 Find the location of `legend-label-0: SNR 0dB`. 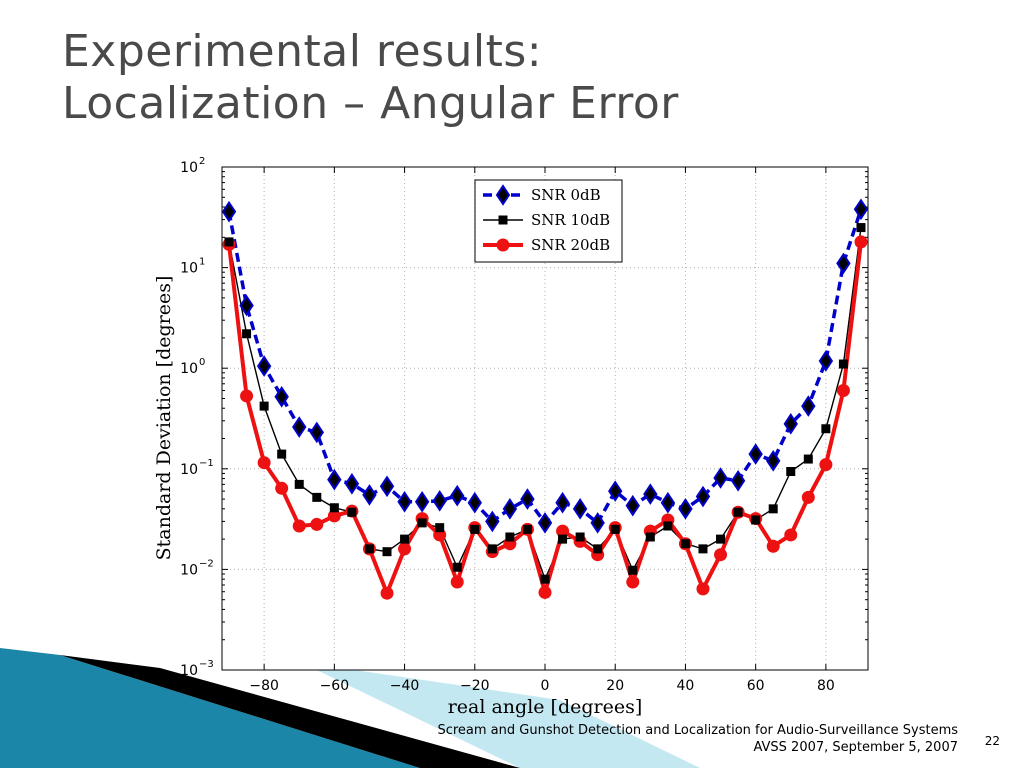

legend-label-0: SNR 0dB is located at coordinates (566, 195).